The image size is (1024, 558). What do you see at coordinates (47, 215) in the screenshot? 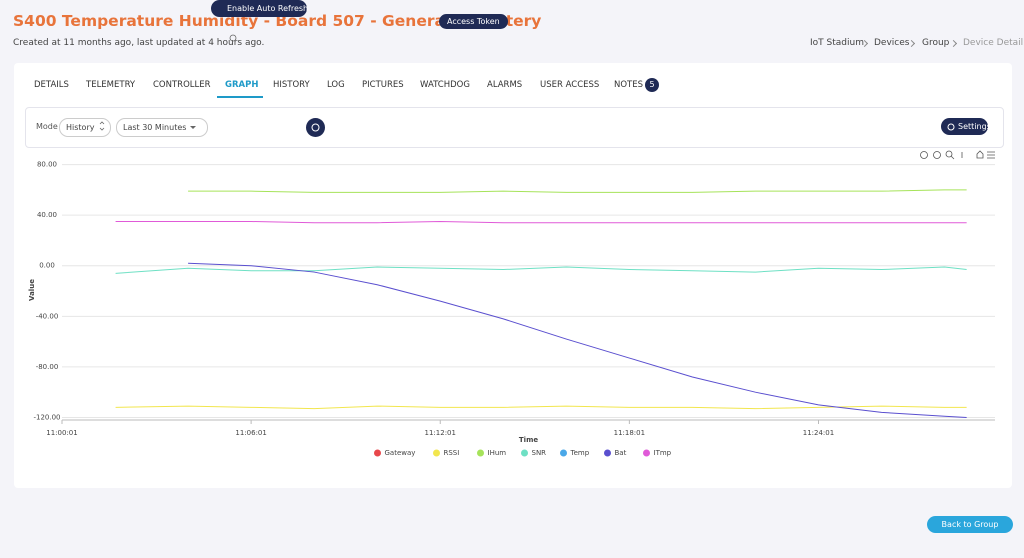
I see `y-tick-label: 40.00` at bounding box center [47, 215].